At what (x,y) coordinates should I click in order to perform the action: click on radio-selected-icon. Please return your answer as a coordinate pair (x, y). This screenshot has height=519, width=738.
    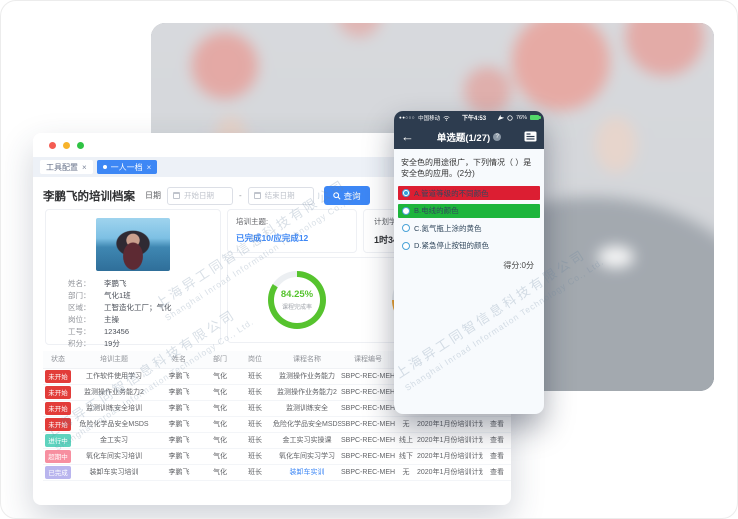
    Looking at the image, I should click on (406, 193).